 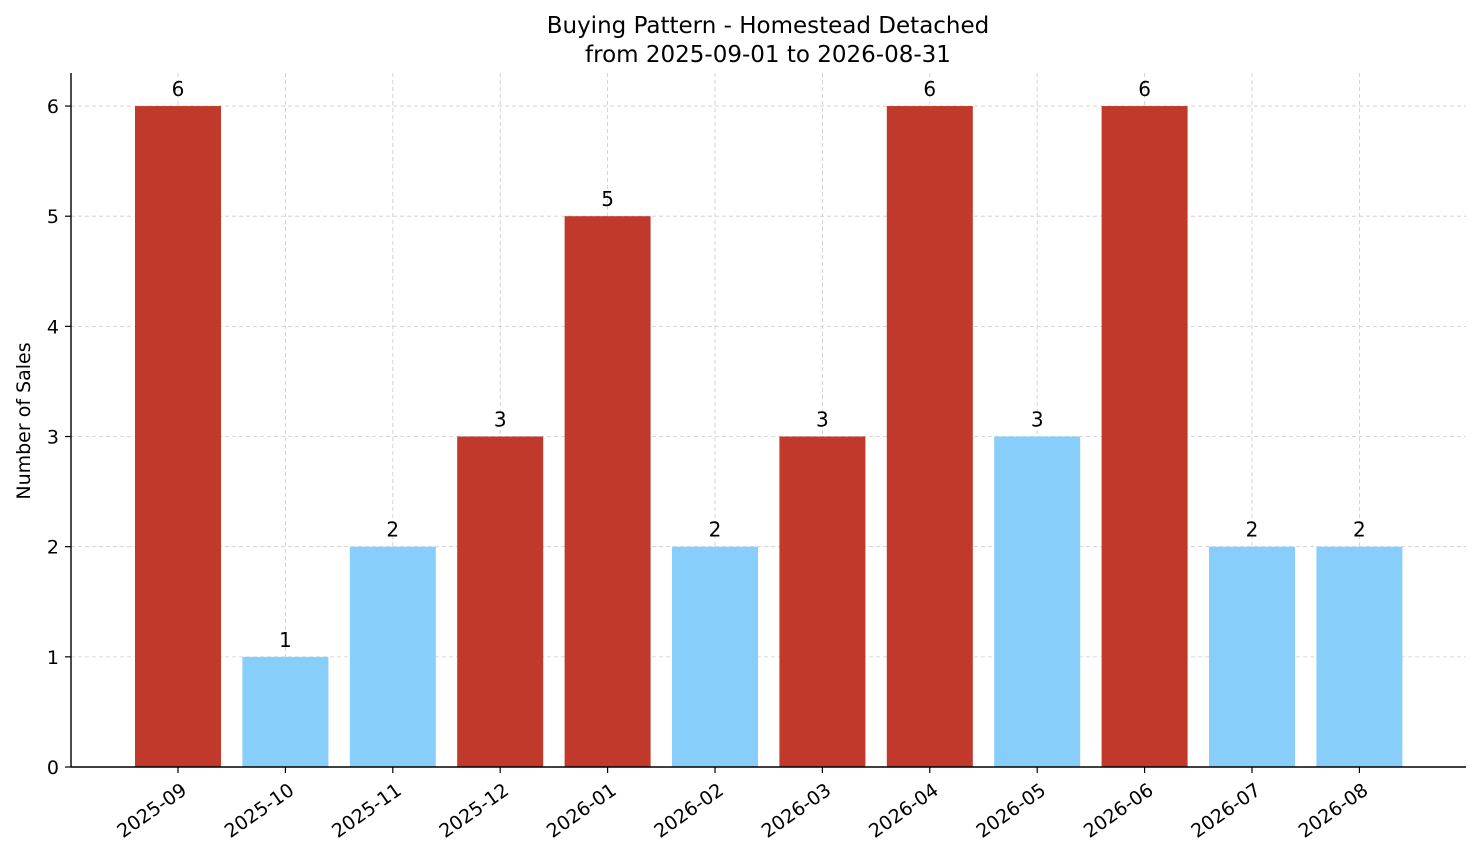 I want to click on y-tick-label: 6, so click(x=53, y=107).